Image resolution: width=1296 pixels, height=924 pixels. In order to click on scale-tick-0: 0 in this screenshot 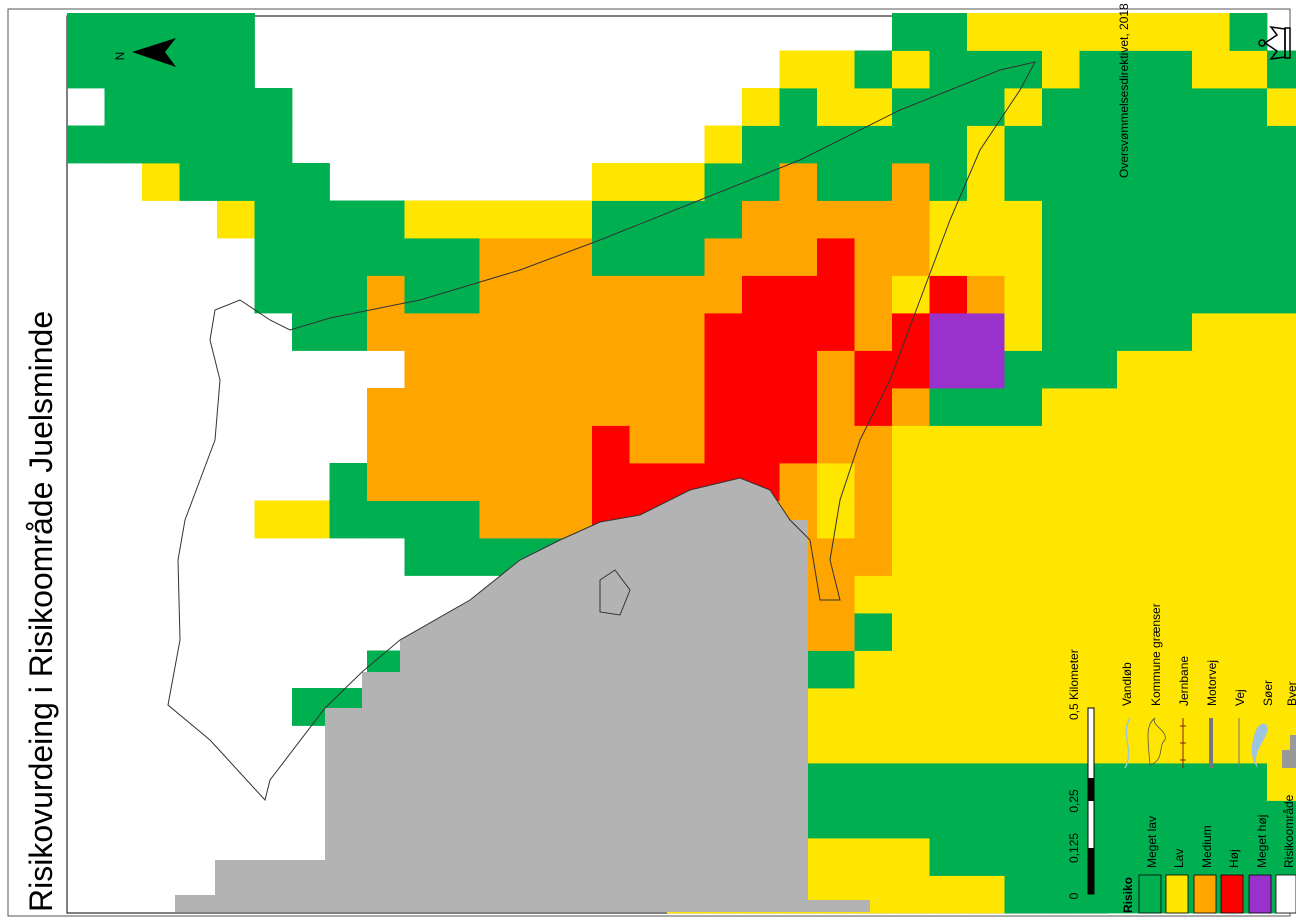, I will do `click(1074, 895)`.